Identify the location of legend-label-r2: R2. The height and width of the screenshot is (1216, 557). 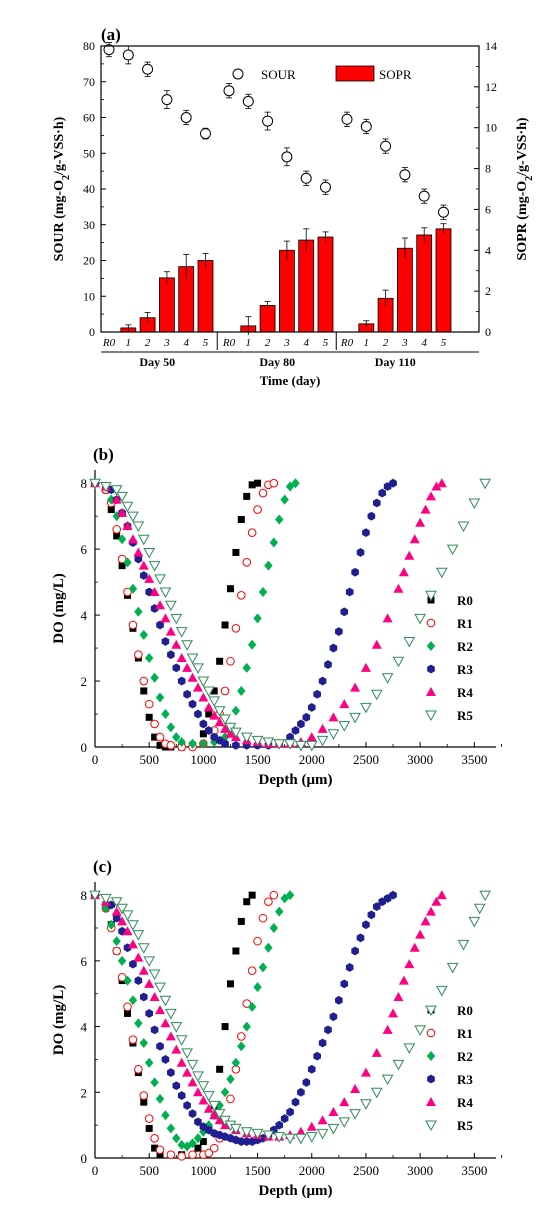
(465, 646).